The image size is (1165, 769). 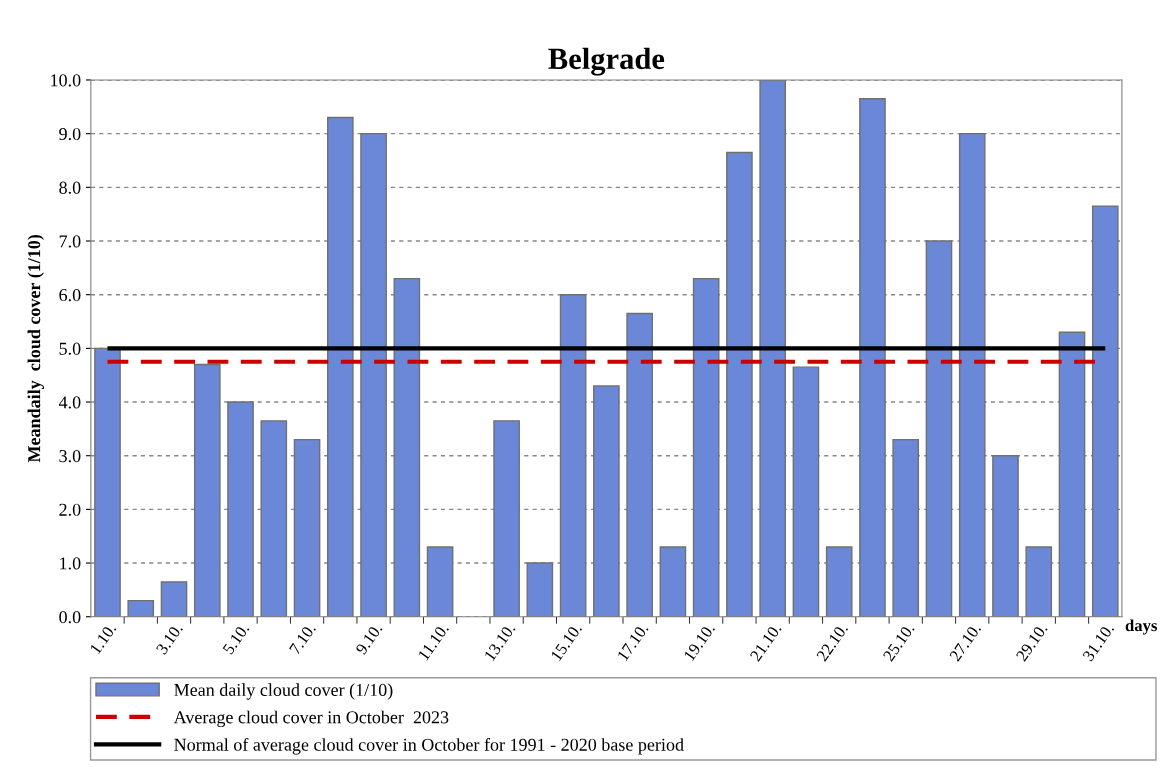 I want to click on y-tick-label: 5.0, so click(x=70, y=348).